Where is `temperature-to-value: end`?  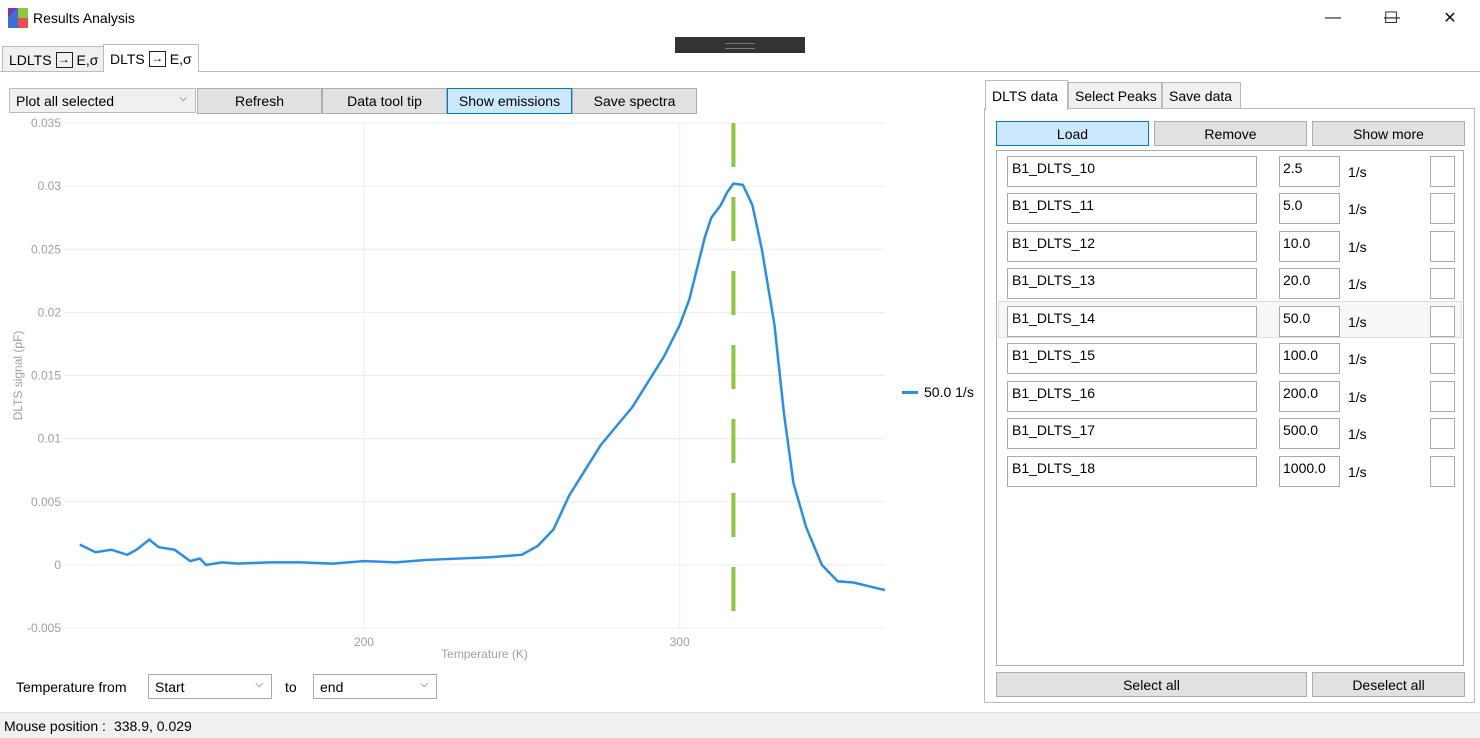 temperature-to-value: end is located at coordinates (332, 686).